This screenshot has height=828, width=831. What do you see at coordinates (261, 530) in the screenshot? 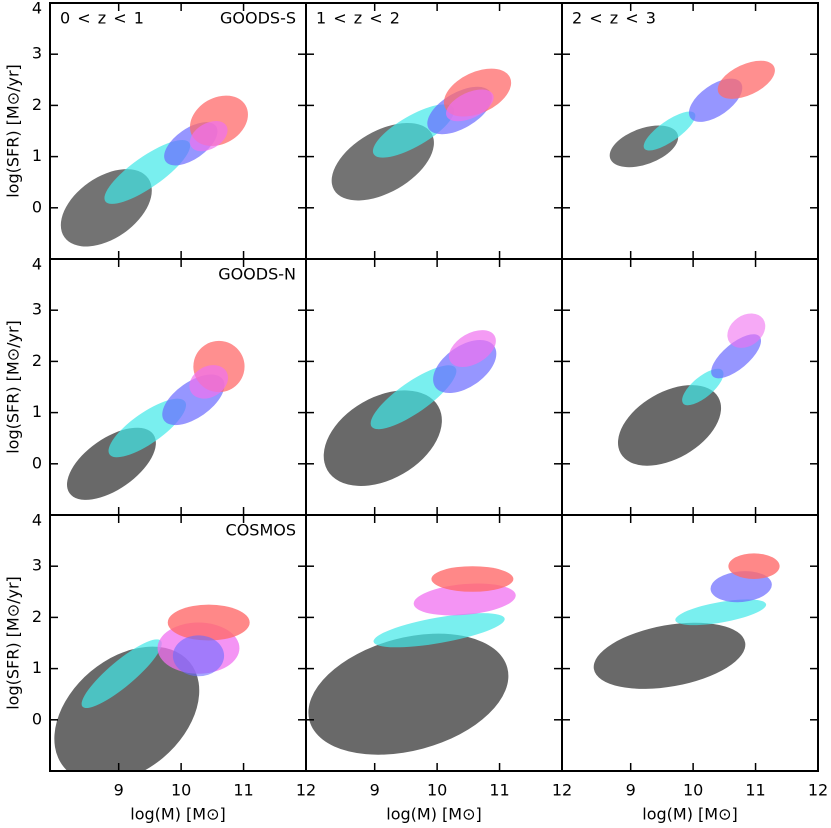
I see `field-label: COSMOS` at bounding box center [261, 530].